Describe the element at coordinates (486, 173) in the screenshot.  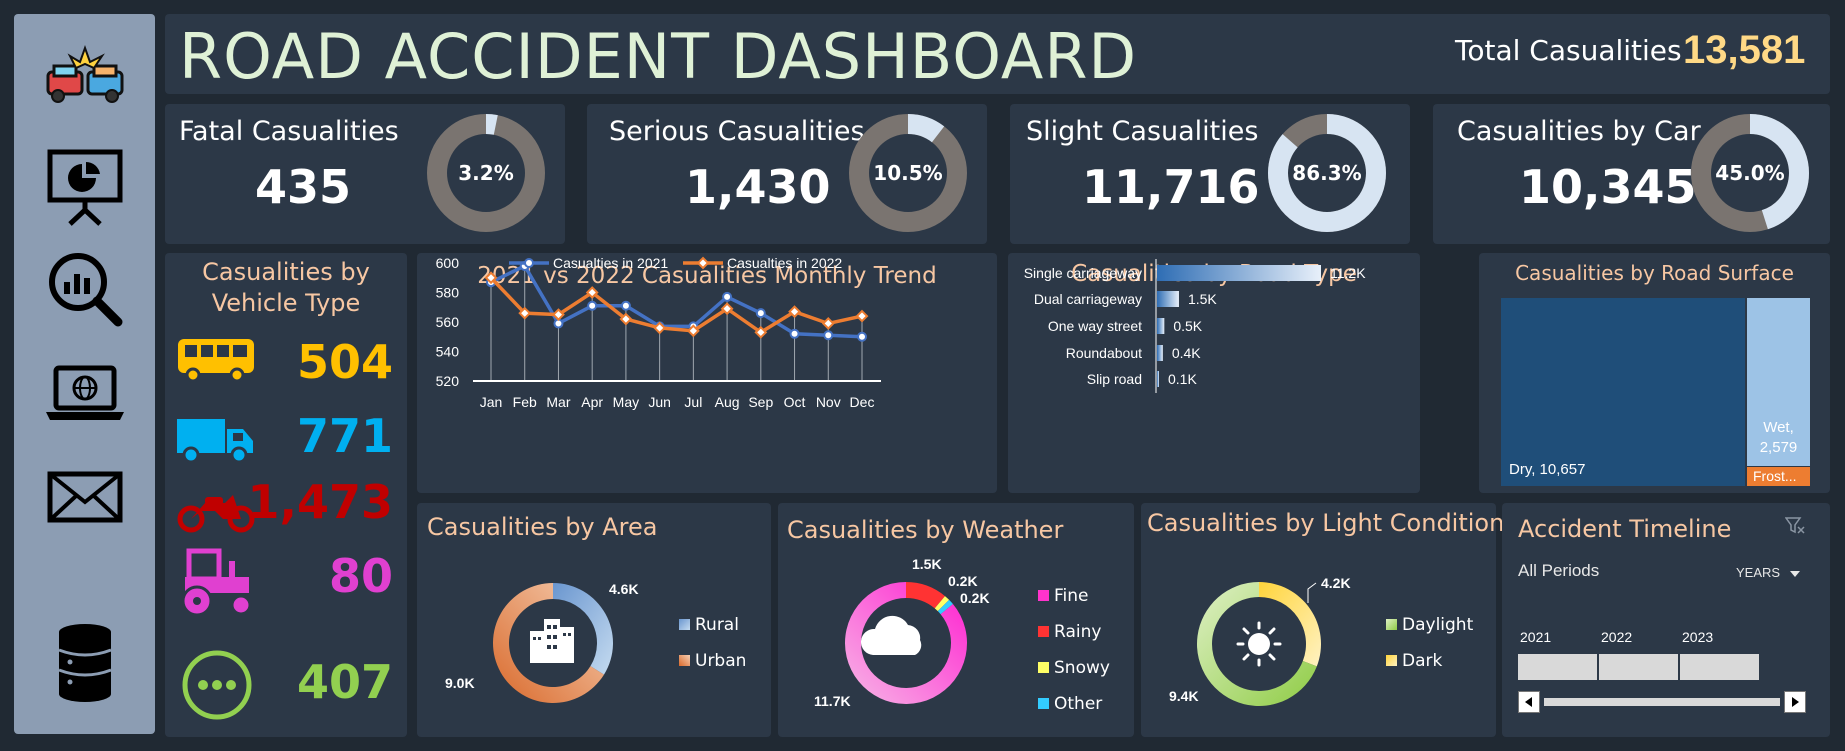
I see `kpi-donut: 3.2%` at that location.